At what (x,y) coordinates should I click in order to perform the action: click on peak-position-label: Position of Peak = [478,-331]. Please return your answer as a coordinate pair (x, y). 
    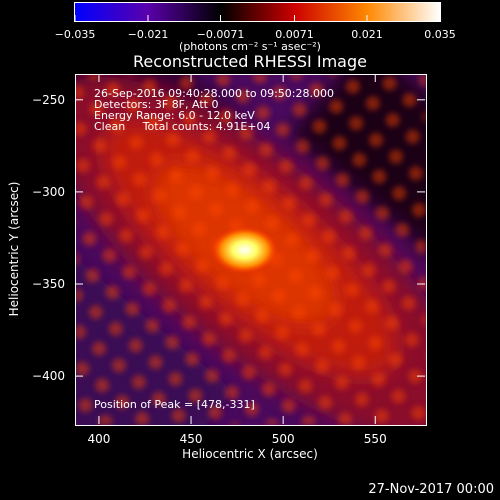
    Looking at the image, I should click on (174, 404).